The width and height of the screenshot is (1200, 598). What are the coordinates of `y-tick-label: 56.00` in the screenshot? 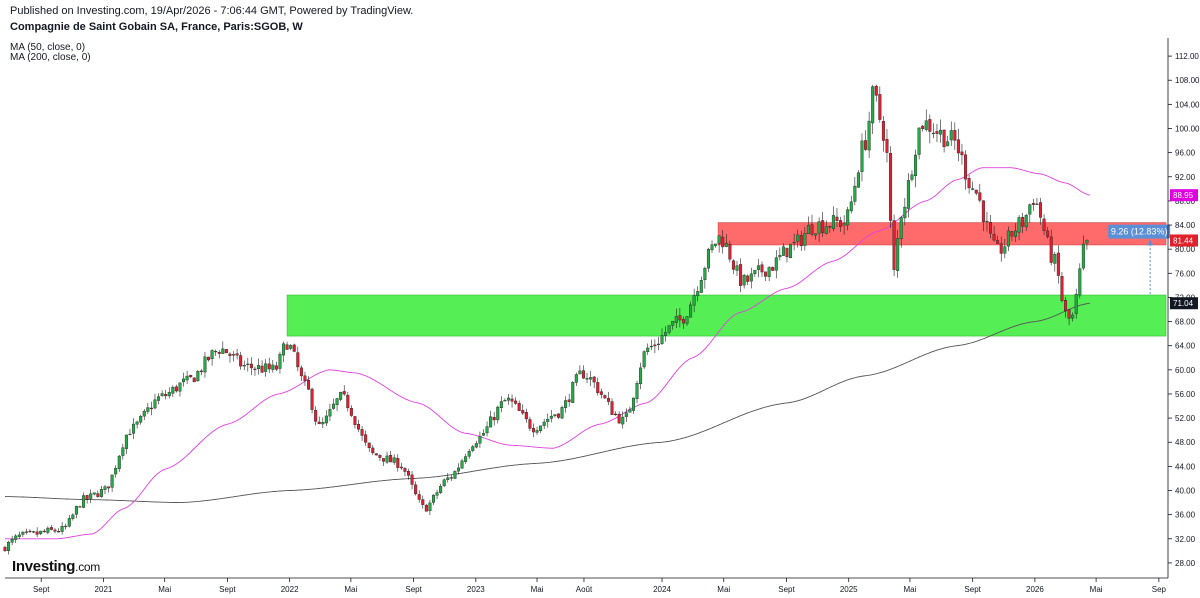 It's located at (1185, 394).